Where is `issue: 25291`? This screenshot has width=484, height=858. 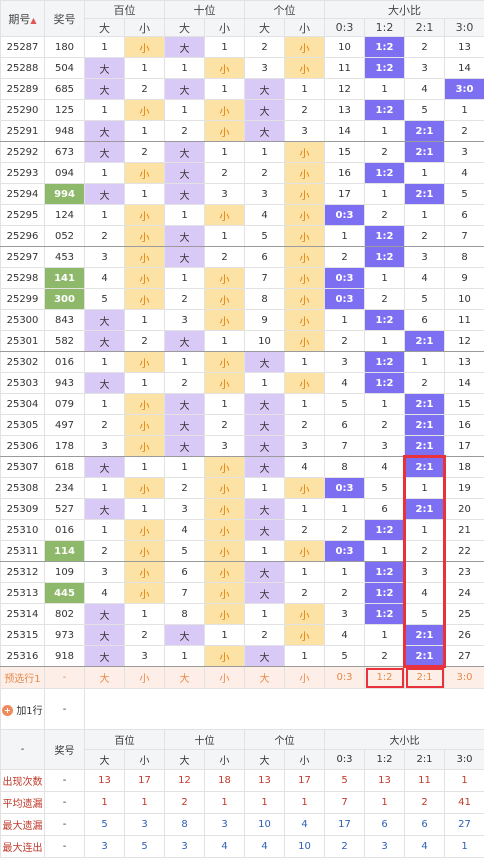 issue: 25291 is located at coordinates (23, 131).